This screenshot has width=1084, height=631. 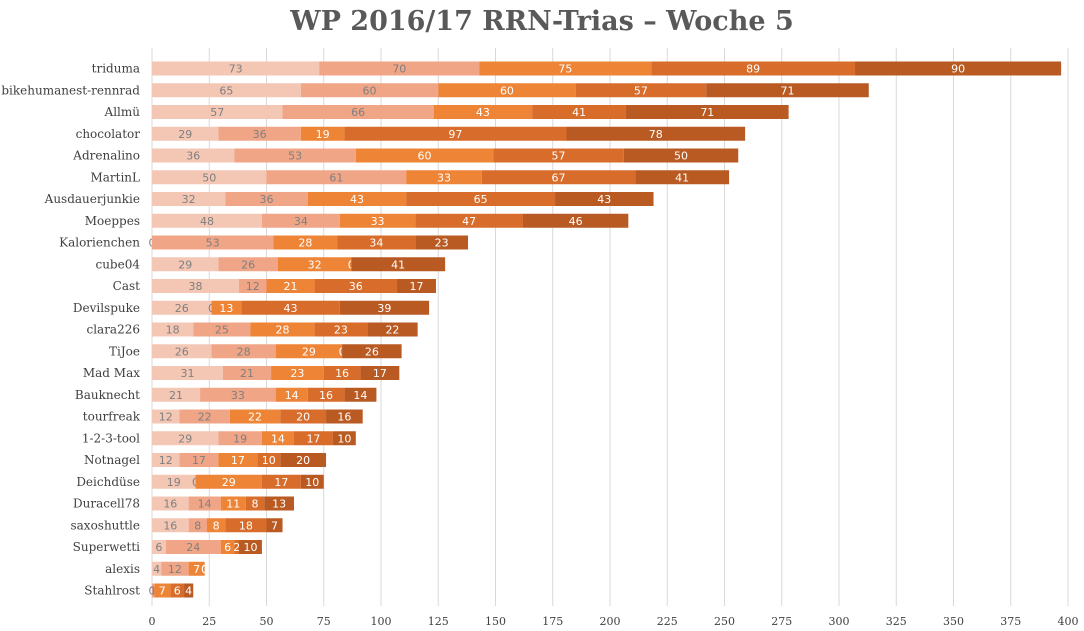 What do you see at coordinates (336, 177) in the screenshot?
I see `data-label: 61` at bounding box center [336, 177].